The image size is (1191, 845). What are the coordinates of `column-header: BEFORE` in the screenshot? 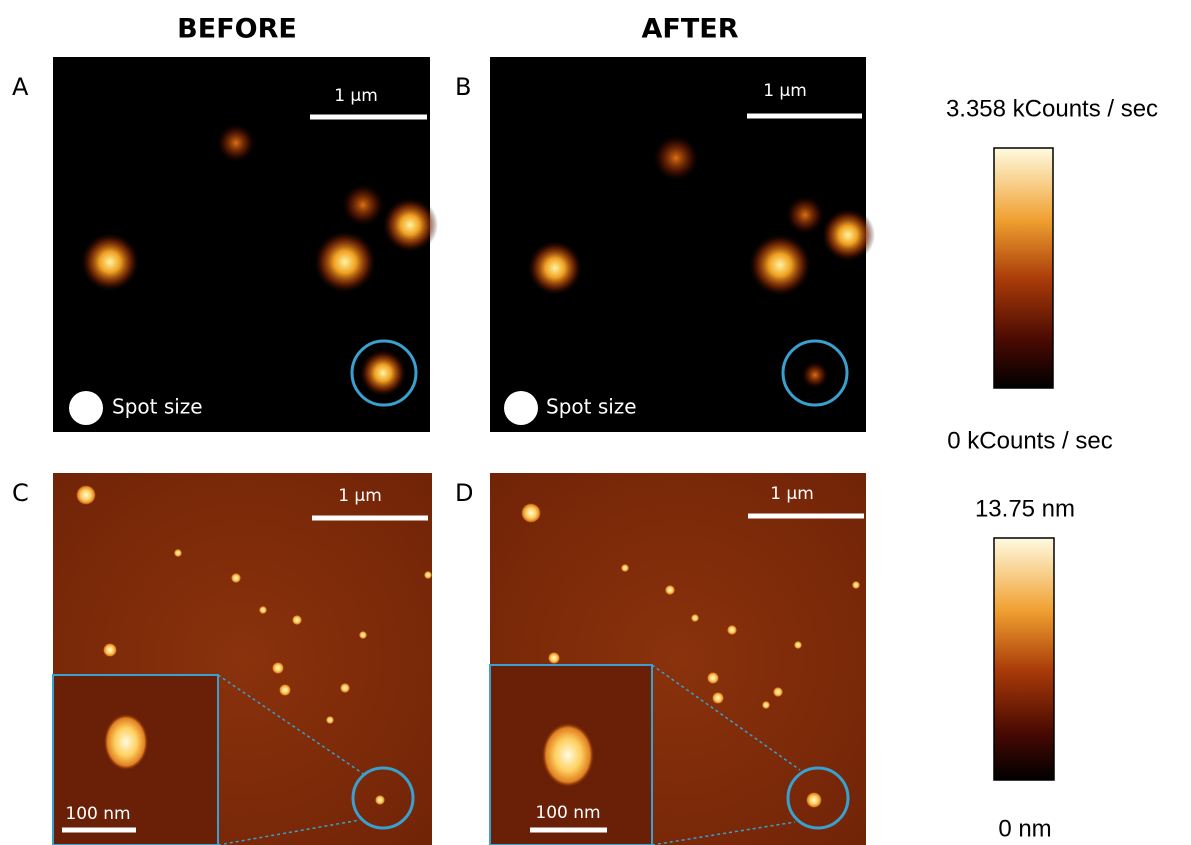 It's located at (237, 29).